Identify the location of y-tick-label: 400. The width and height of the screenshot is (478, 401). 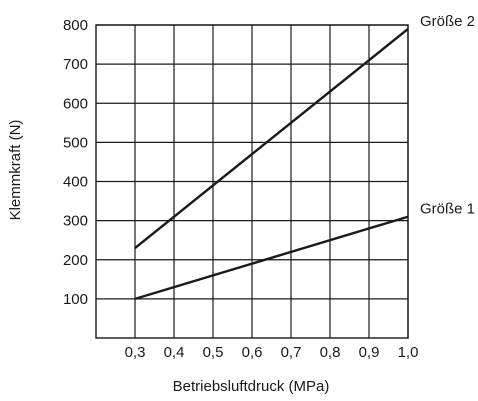
(75, 182).